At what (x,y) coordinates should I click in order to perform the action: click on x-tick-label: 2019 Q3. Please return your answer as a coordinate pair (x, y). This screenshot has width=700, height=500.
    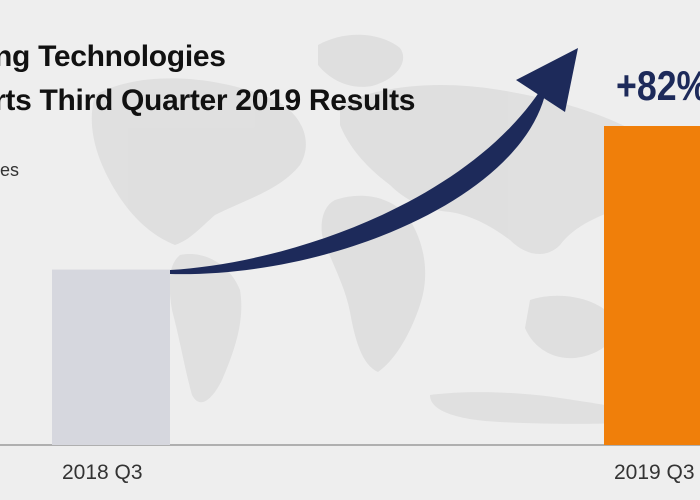
    Looking at the image, I should click on (654, 472).